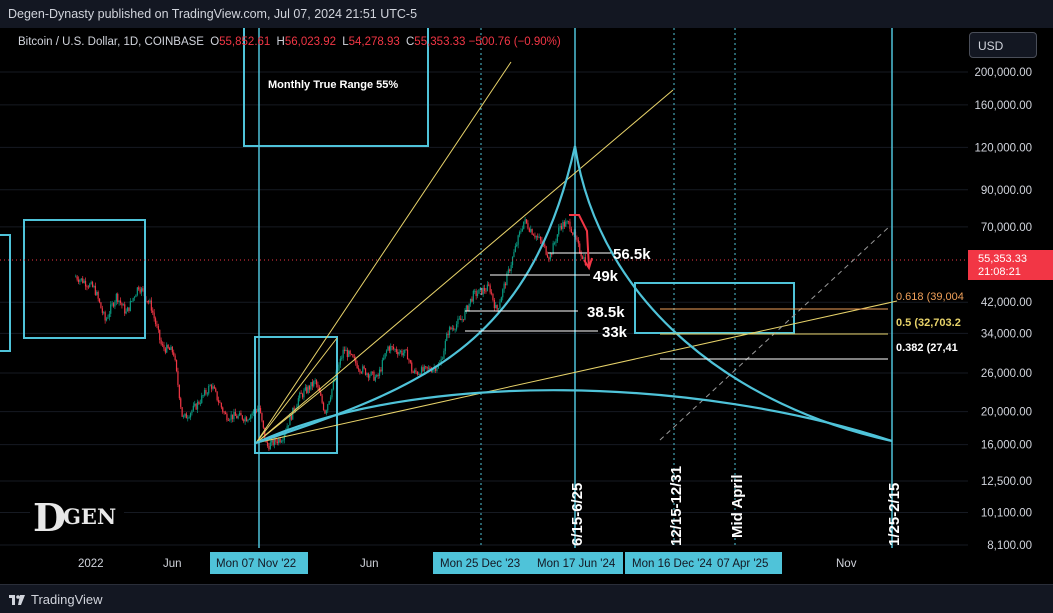 This screenshot has height=613, width=1053. What do you see at coordinates (56, 599) in the screenshot?
I see `tradingview-logo: TradingView` at bounding box center [56, 599].